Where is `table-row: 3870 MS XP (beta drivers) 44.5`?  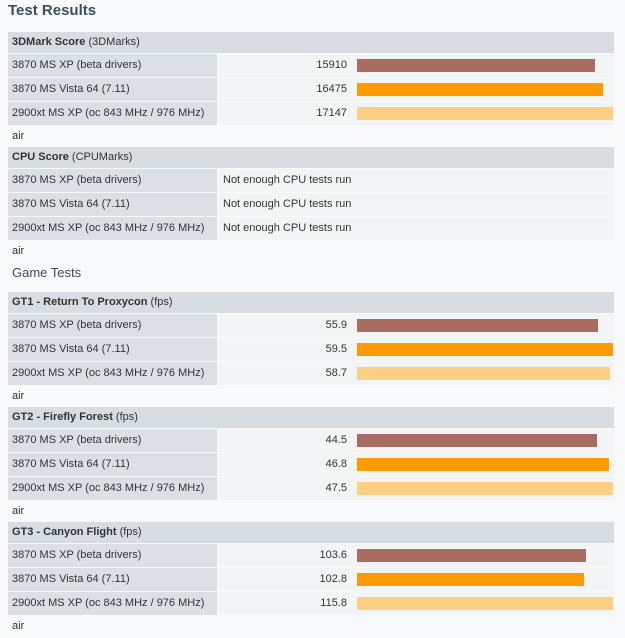
table-row: 3870 MS XP (beta drivers) 44.5 is located at coordinates (311, 440).